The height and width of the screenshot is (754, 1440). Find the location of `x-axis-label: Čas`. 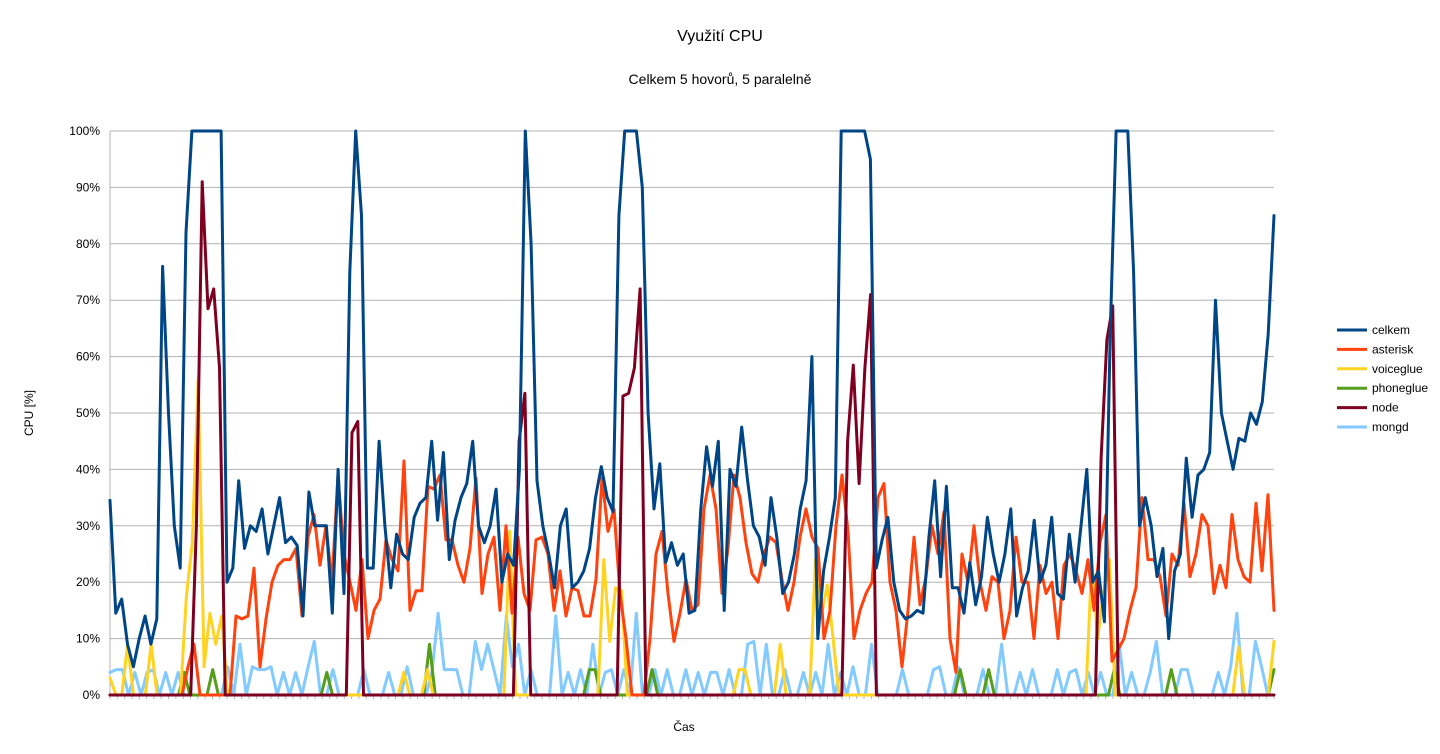

x-axis-label: Čas is located at coordinates (683, 726).